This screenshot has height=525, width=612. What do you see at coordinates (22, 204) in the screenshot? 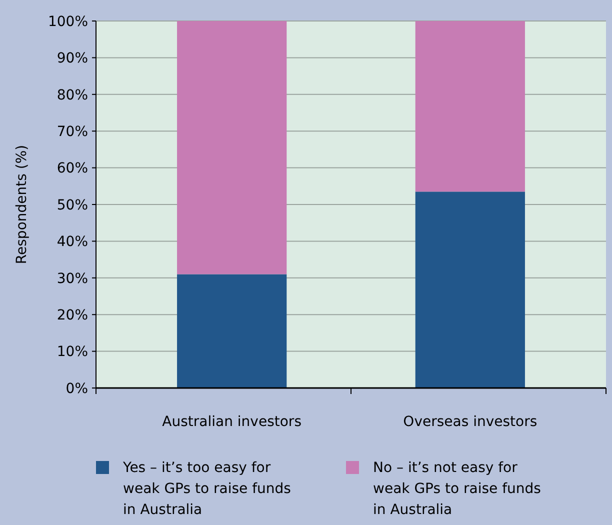
I see `y-axis-title: Respondents (%)` at bounding box center [22, 204].